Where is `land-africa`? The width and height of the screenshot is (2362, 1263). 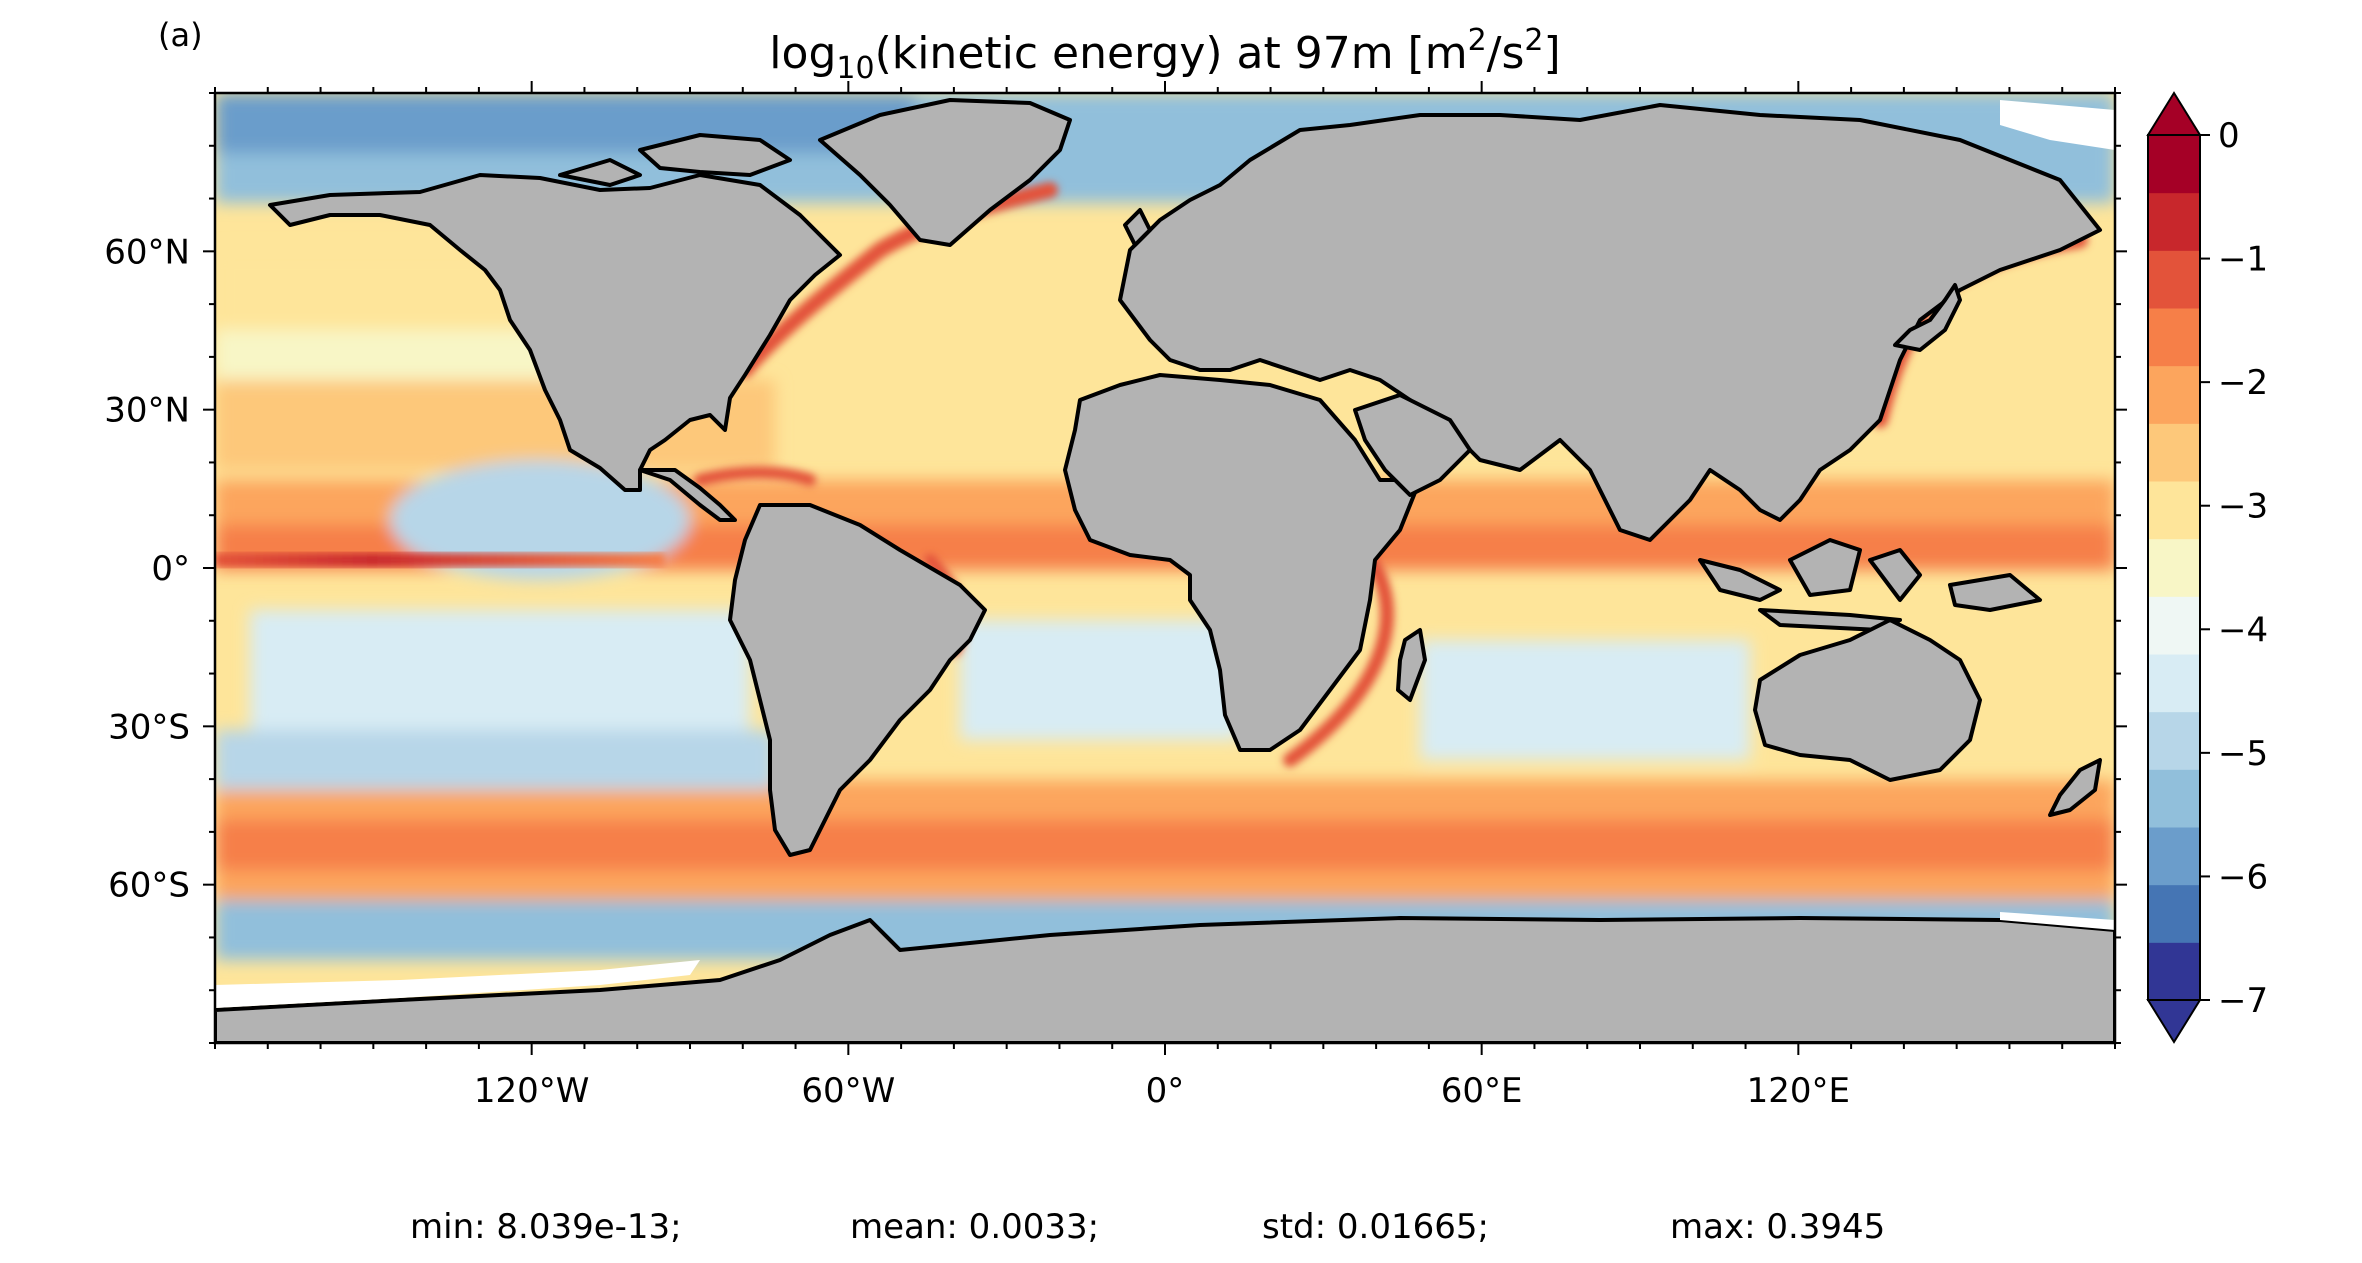
land-africa is located at coordinates (1242, 562).